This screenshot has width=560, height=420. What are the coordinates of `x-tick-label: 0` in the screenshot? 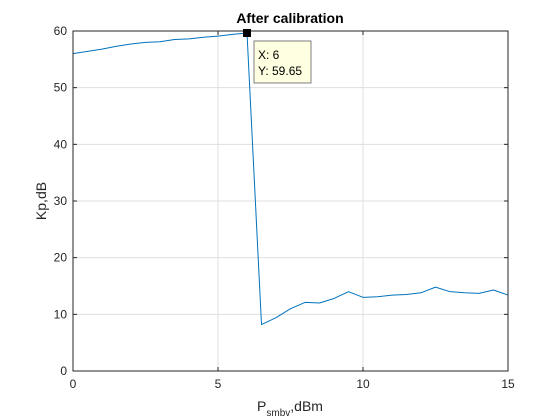 It's located at (73, 384).